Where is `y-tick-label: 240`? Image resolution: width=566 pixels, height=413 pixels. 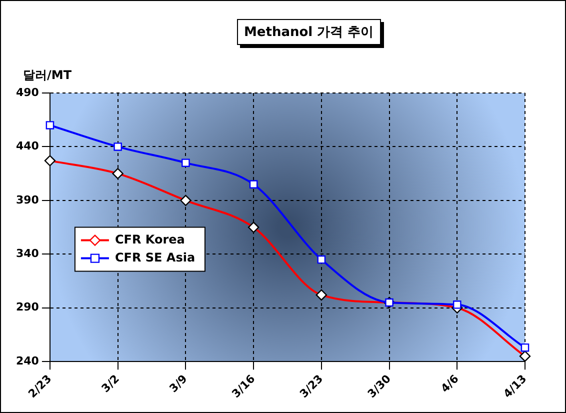
y-tick-label: 240 is located at coordinates (28, 361).